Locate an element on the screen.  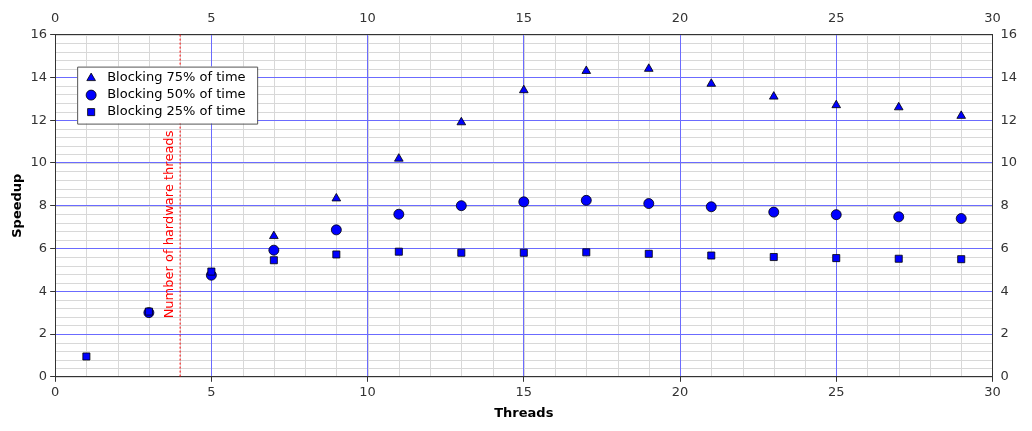
y-tick-label: 12 is located at coordinates (39, 119).